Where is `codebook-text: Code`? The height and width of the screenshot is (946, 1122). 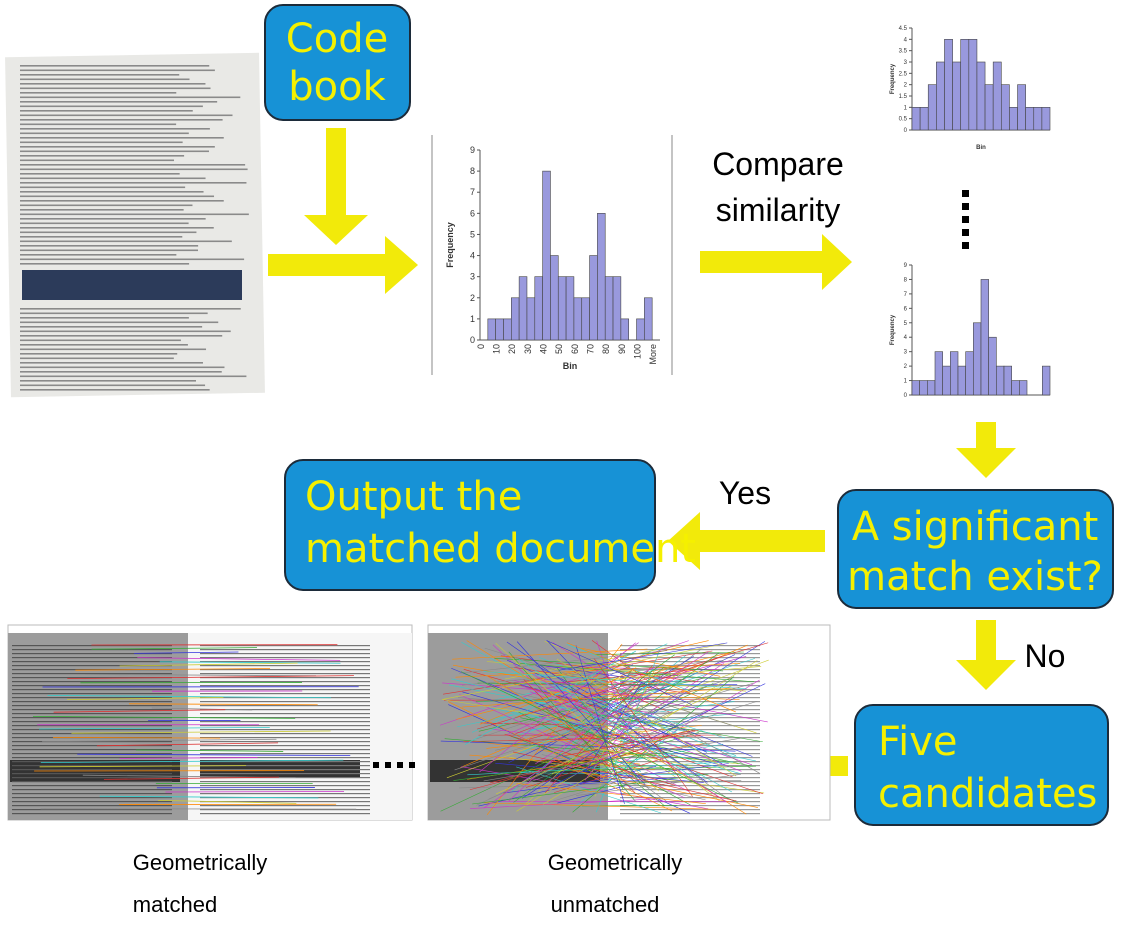
codebook-text: Code is located at coordinates (337, 39).